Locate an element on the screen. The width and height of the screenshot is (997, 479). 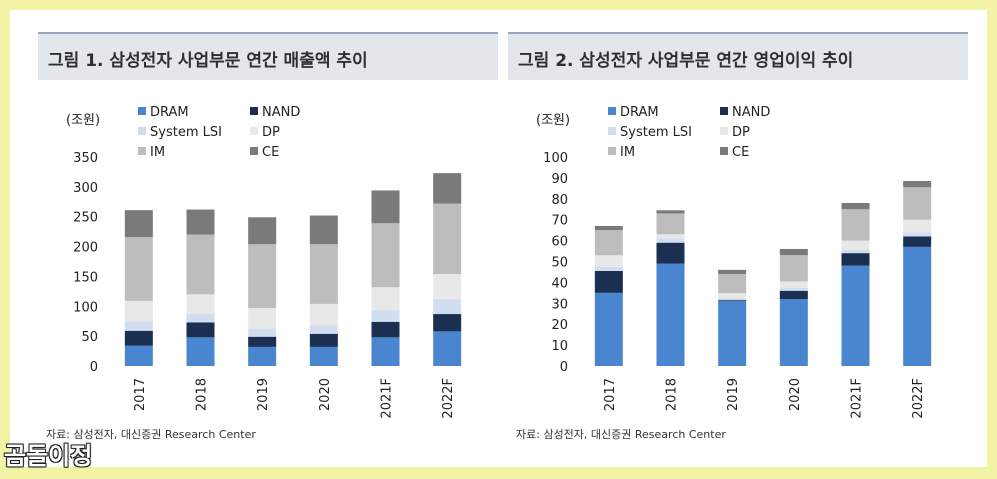
y-tick-label: 40 is located at coordinates (559, 283).